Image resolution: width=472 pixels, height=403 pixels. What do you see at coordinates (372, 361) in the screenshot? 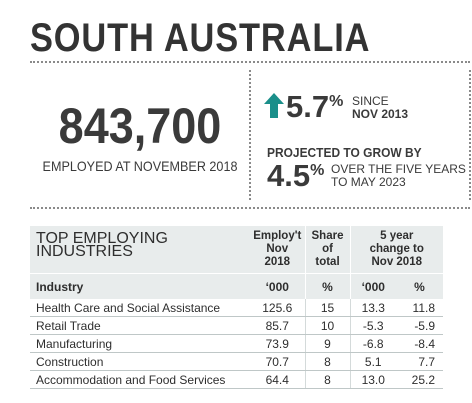
I see `change-k-value: 5.1` at bounding box center [372, 361].